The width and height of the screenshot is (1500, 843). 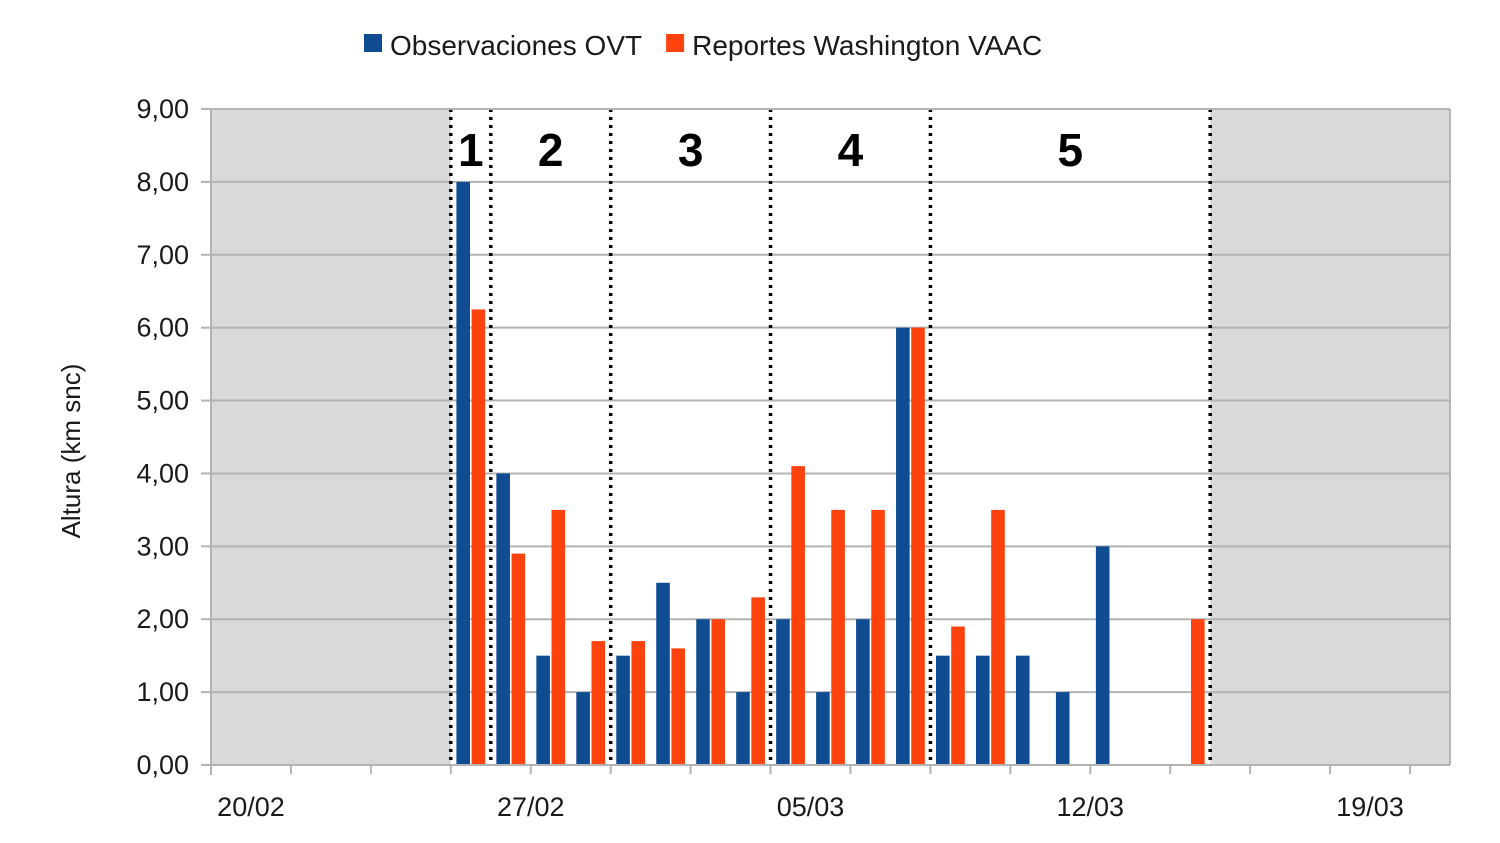 What do you see at coordinates (162, 109) in the screenshot?
I see `y-tick-label: 9,00` at bounding box center [162, 109].